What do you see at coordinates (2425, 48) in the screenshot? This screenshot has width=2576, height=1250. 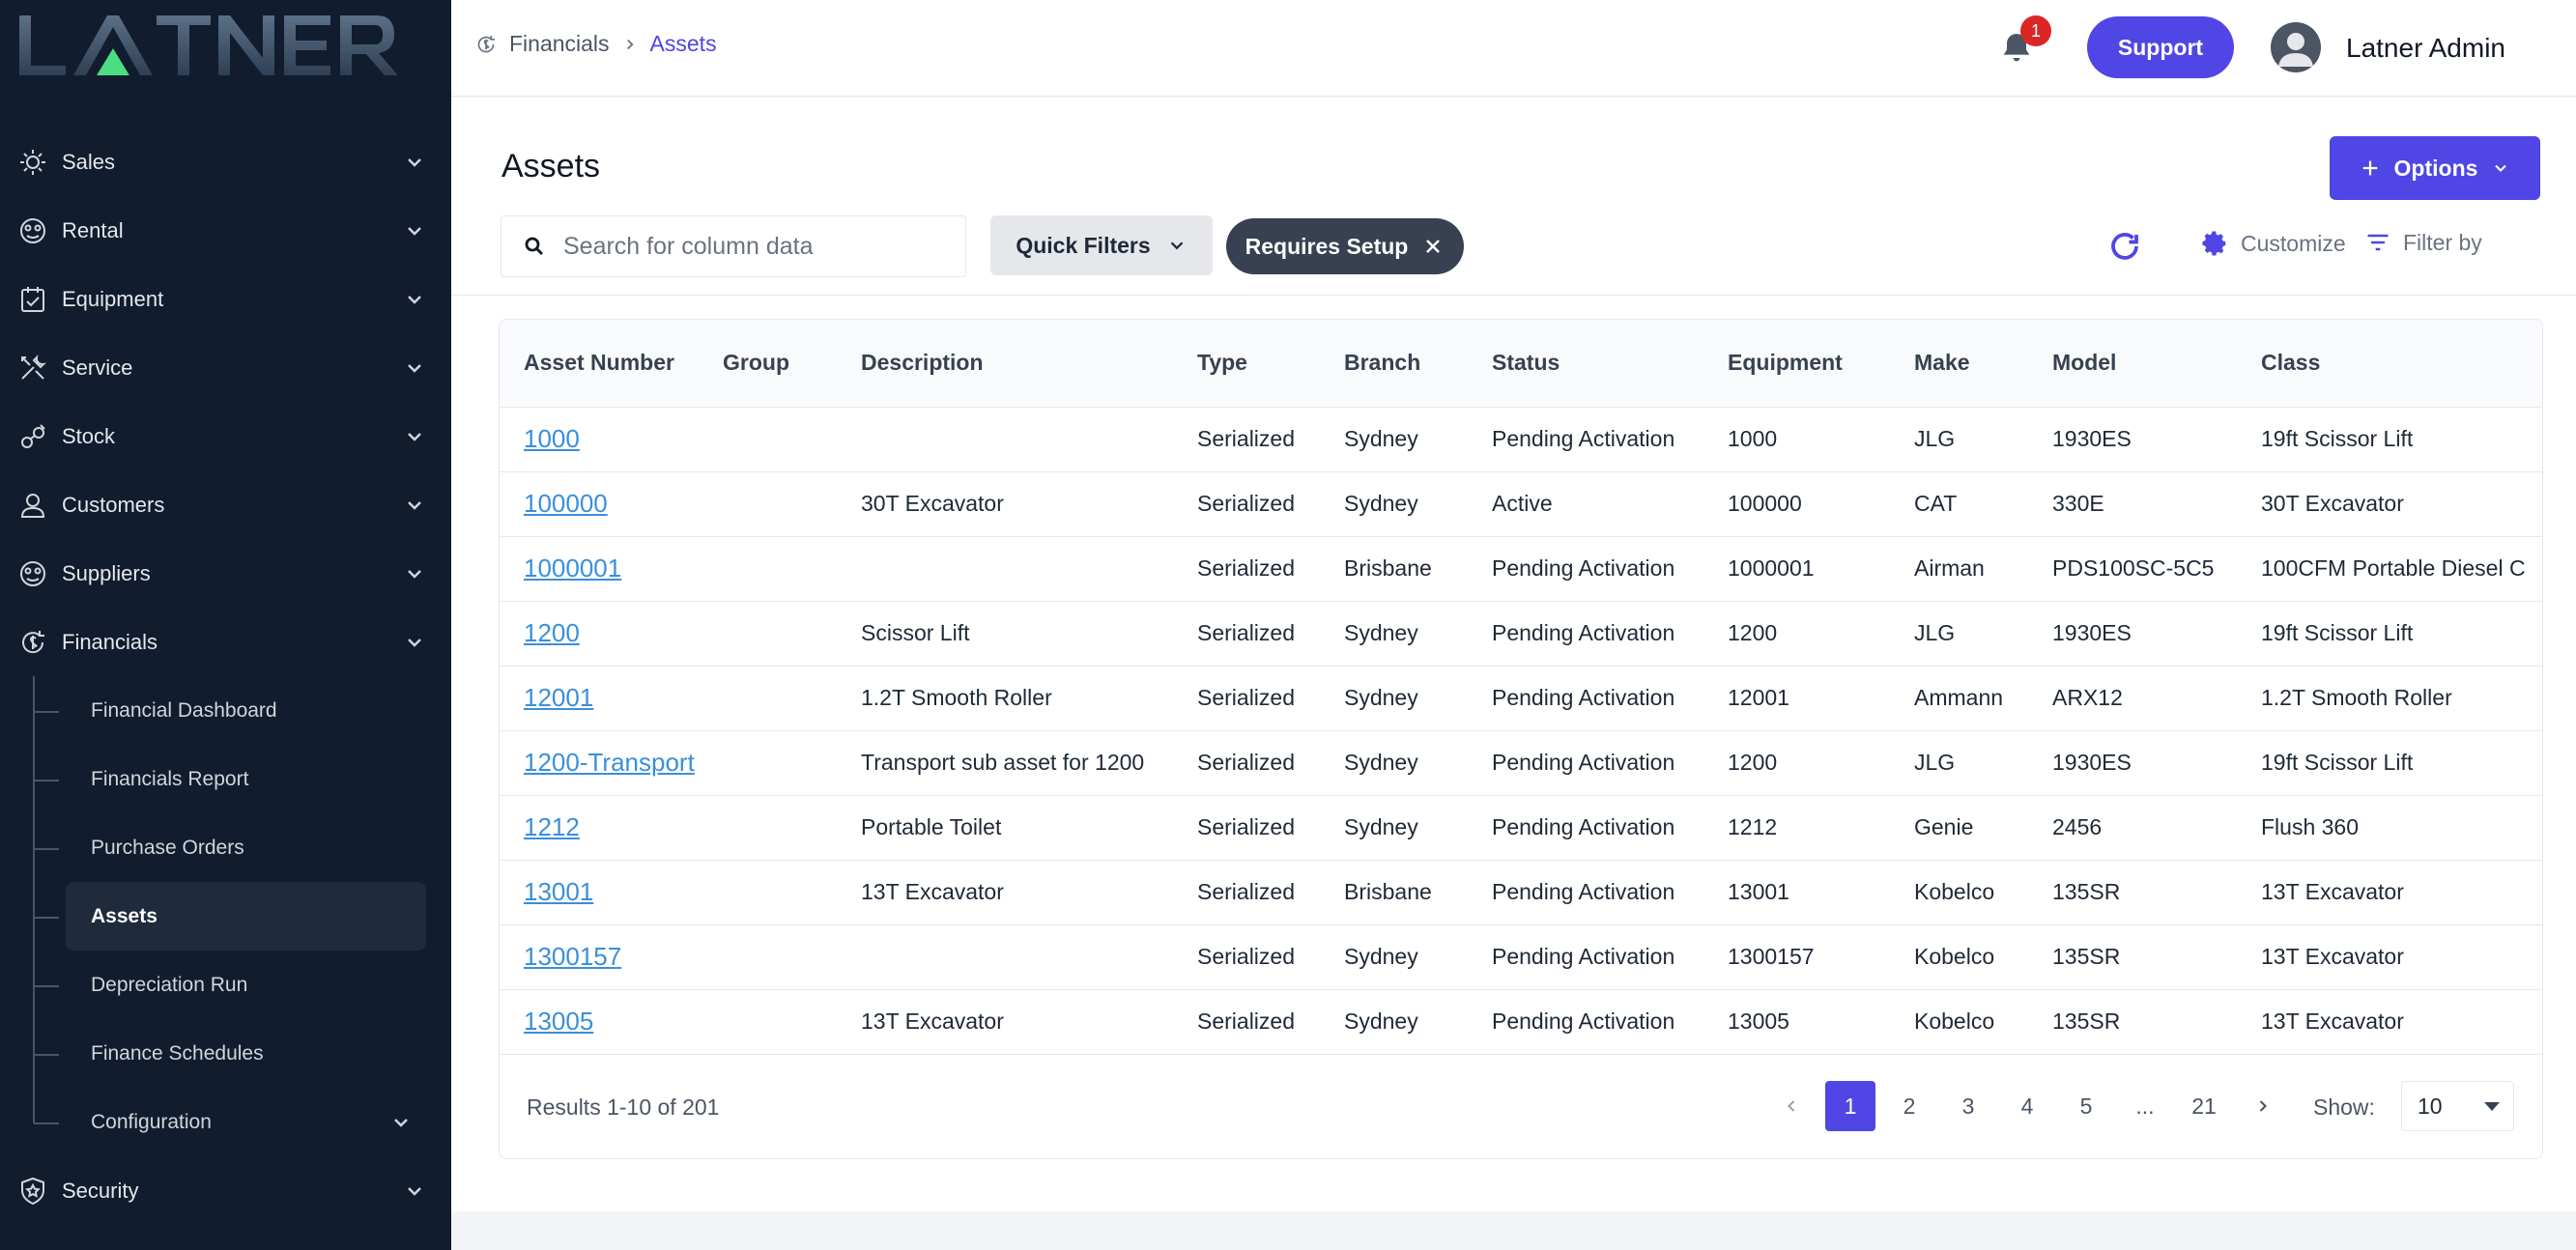 I see `user-name: Latner Admin` at bounding box center [2425, 48].